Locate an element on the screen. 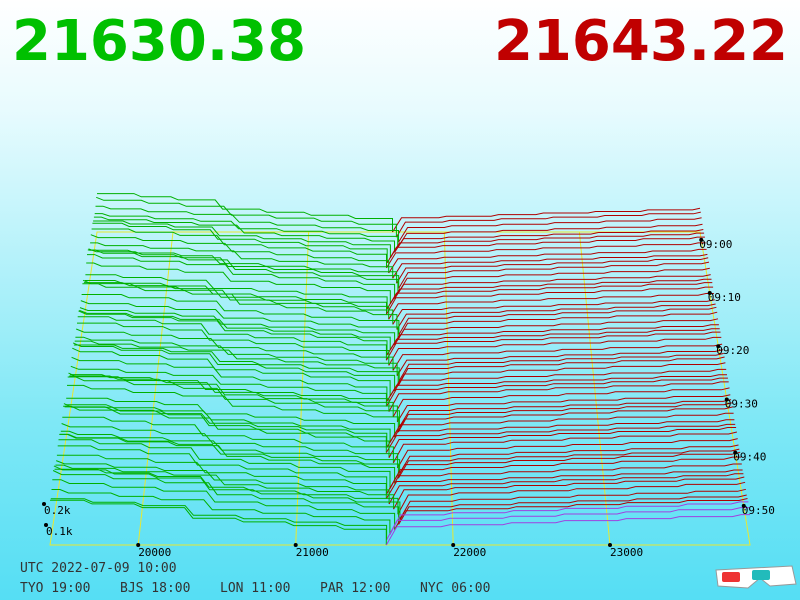 This screenshot has height=600, width=800. time-tick-label: 09:20 is located at coordinates (732, 350).